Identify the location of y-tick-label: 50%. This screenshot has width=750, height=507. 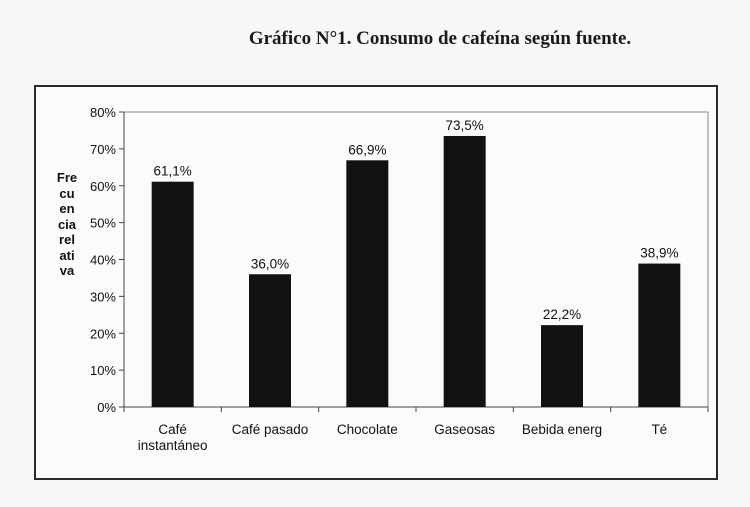
(103, 223).